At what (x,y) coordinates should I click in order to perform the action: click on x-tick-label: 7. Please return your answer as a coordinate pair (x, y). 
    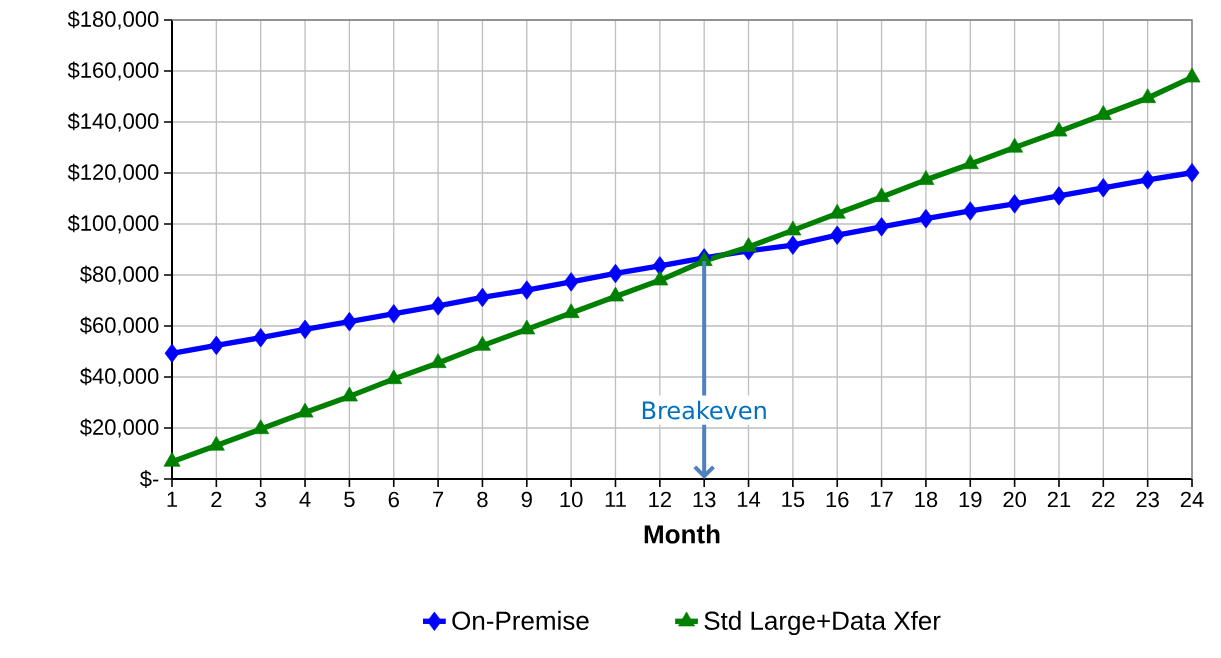
    Looking at the image, I should click on (438, 499).